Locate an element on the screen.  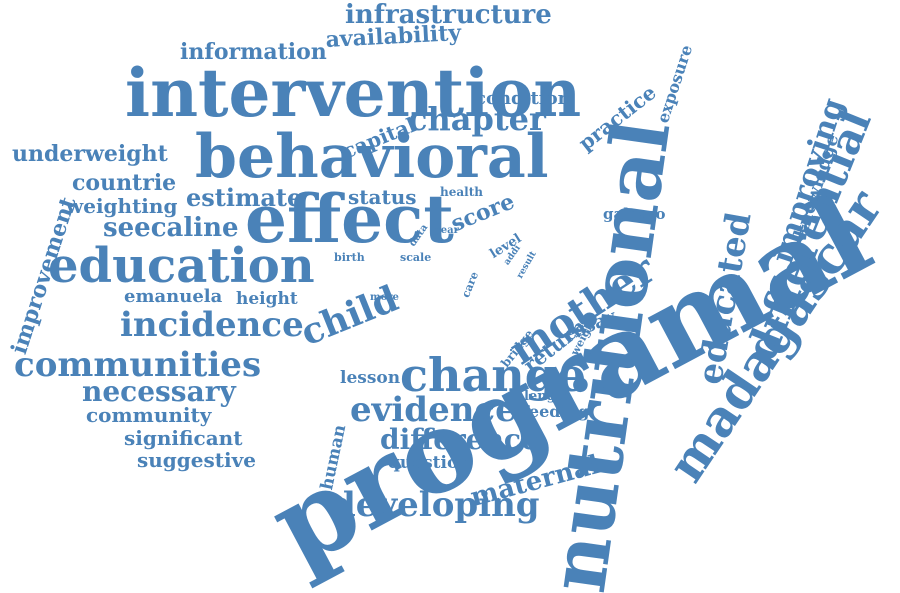
word-developing: developing is located at coordinates (436, 505).